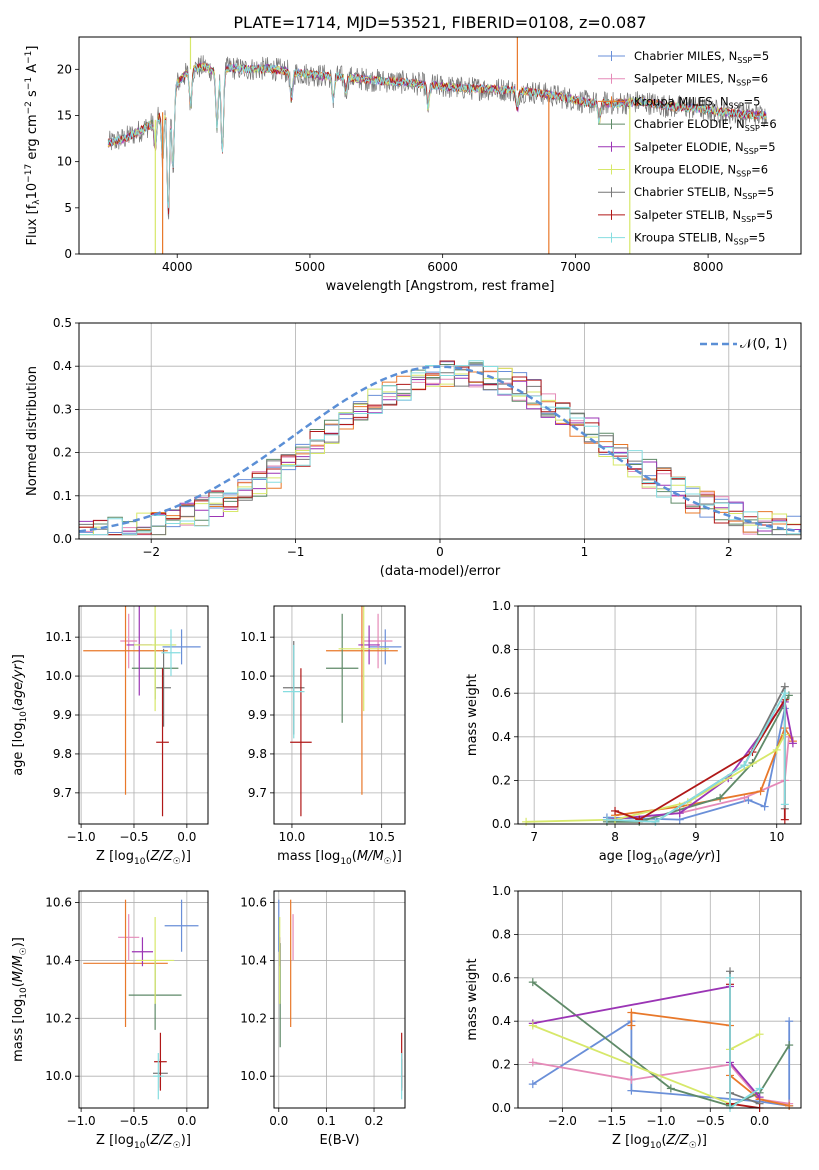 The width and height of the screenshot is (819, 1170). I want to click on legend-label: Chabrier MILES, NSSP=5, so click(701, 57).